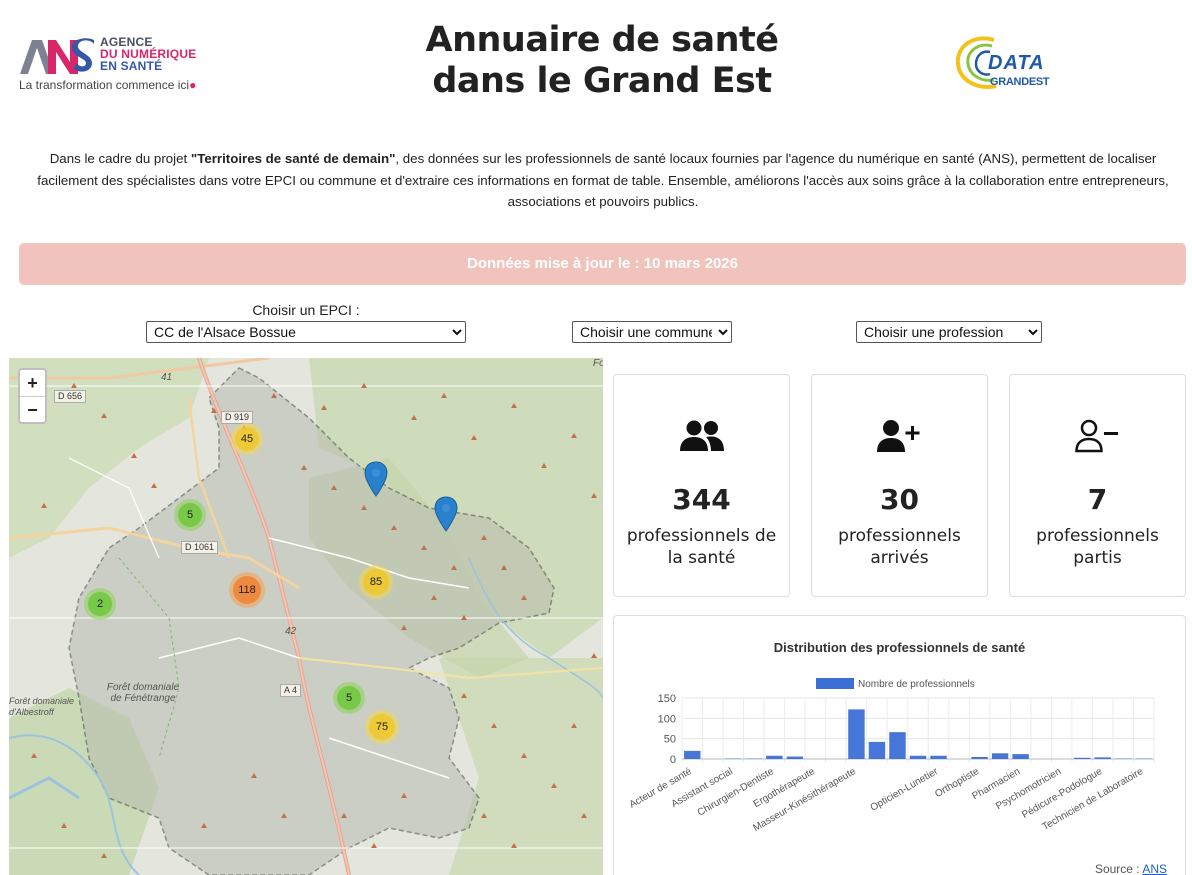  Describe the element at coordinates (598, 363) in the screenshot. I see `map-corner-label: Fo` at that location.